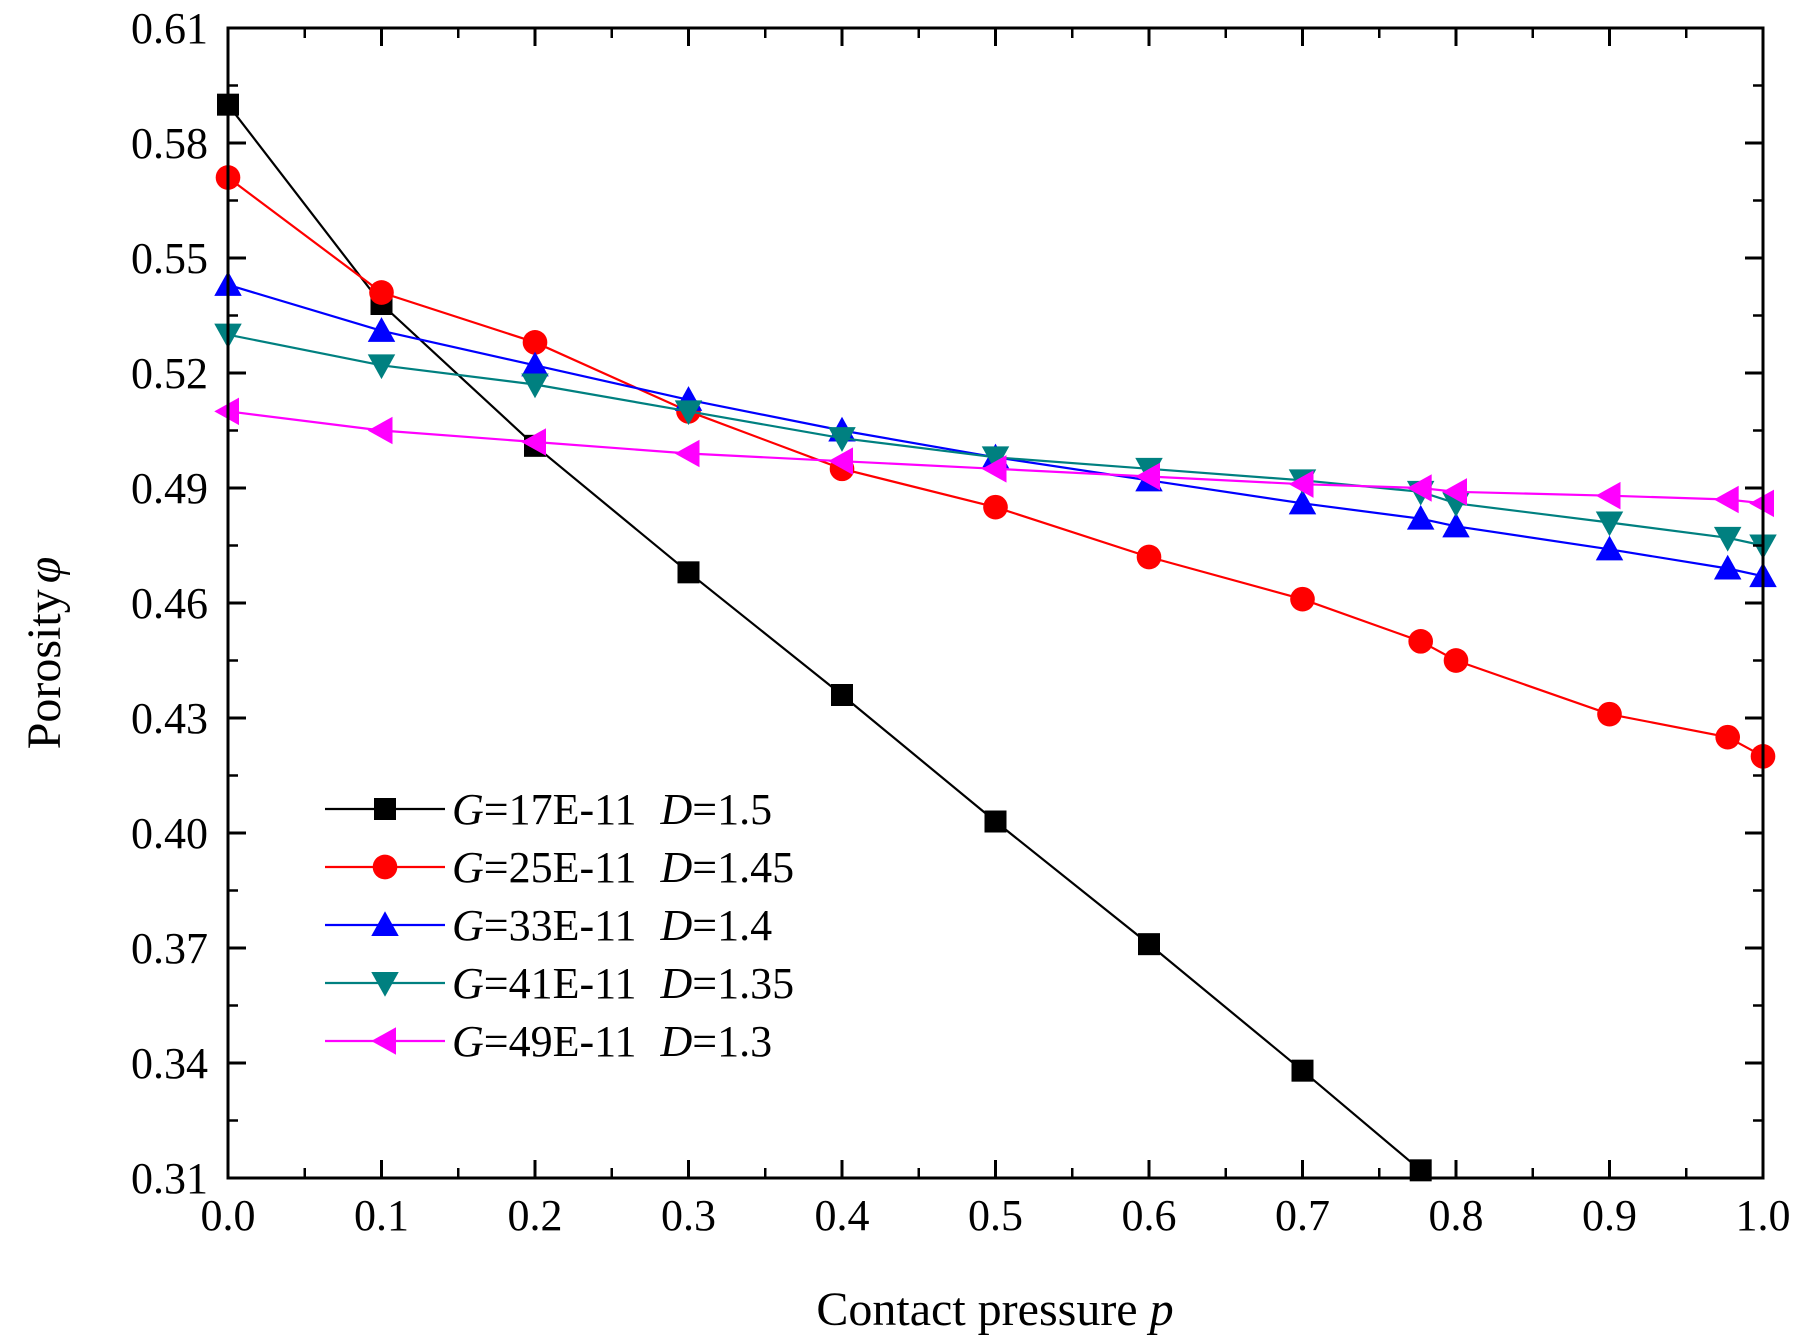 The height and width of the screenshot is (1340, 1798). I want to click on legend-d-value: =1.3, so click(732, 1041).